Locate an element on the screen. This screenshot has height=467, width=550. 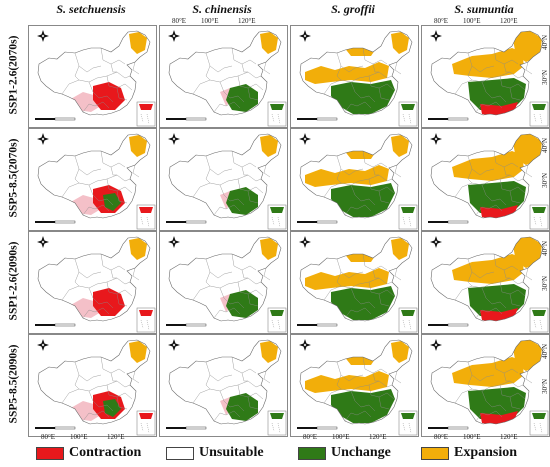
legend-swatch-expansion is located at coordinates (435, 453).